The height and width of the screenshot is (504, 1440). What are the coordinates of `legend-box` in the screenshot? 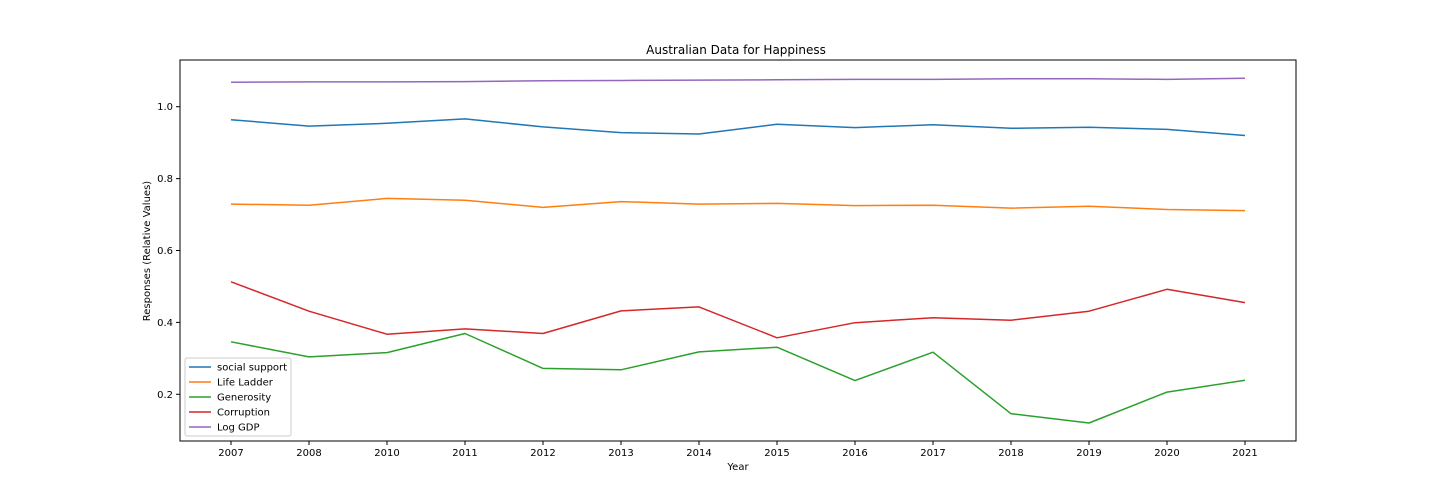 It's located at (238, 397).